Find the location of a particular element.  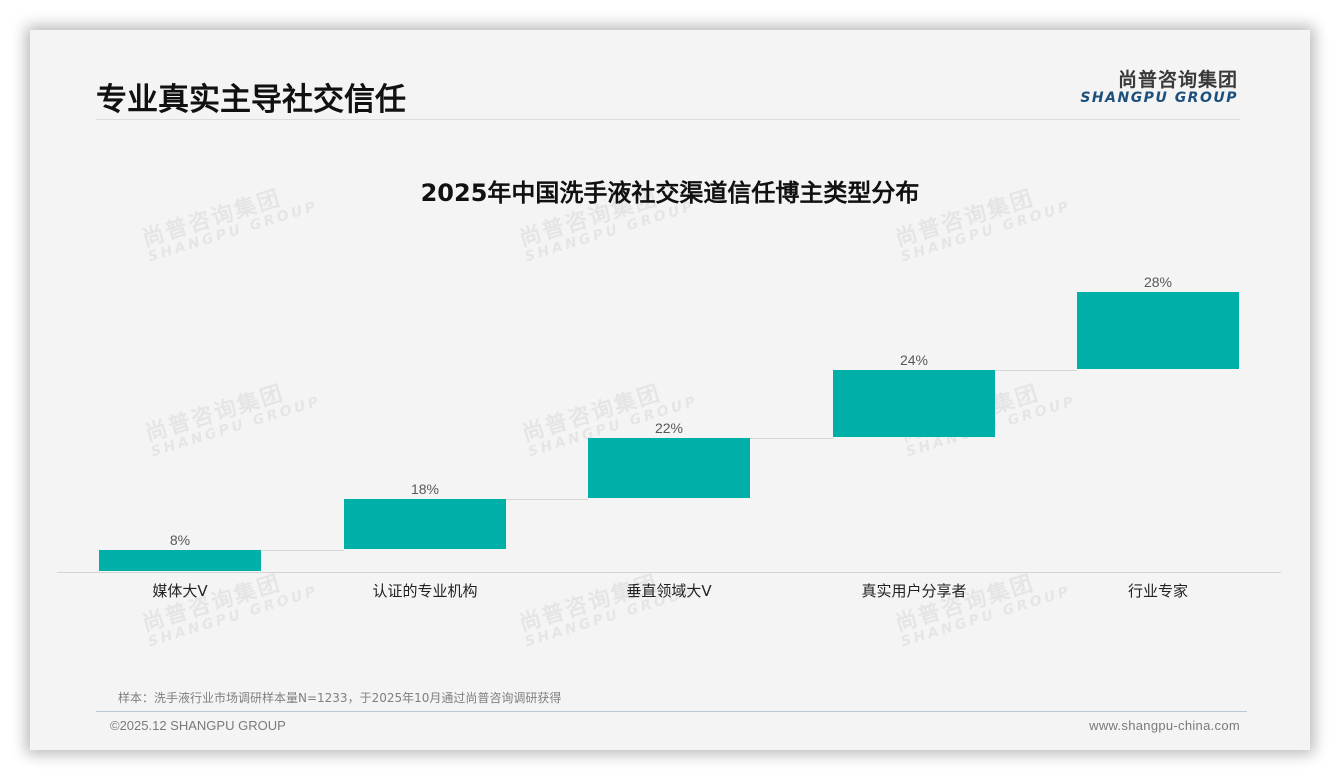

category-label: 行业专家 is located at coordinates (1157, 591).